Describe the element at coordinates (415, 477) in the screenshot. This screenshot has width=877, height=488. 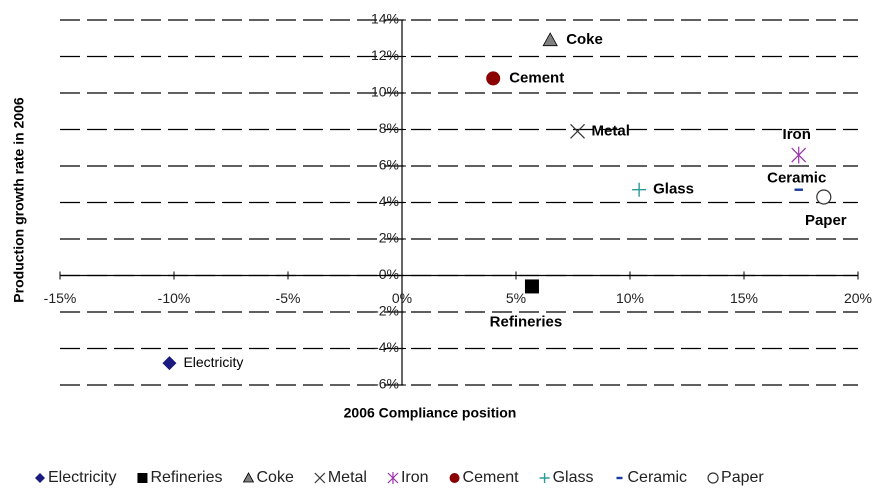
I see `legend-label: Iron` at that location.